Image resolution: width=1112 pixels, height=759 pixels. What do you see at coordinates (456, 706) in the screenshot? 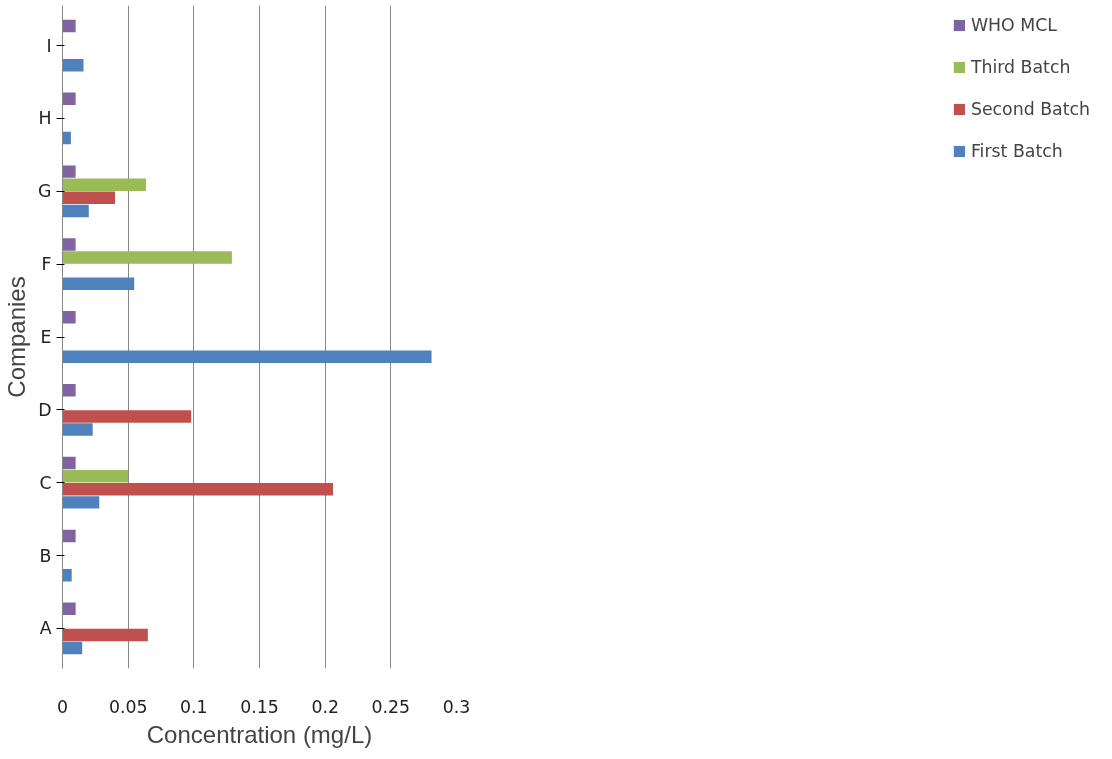
I see `x-tick-label: 0.3` at bounding box center [456, 706].